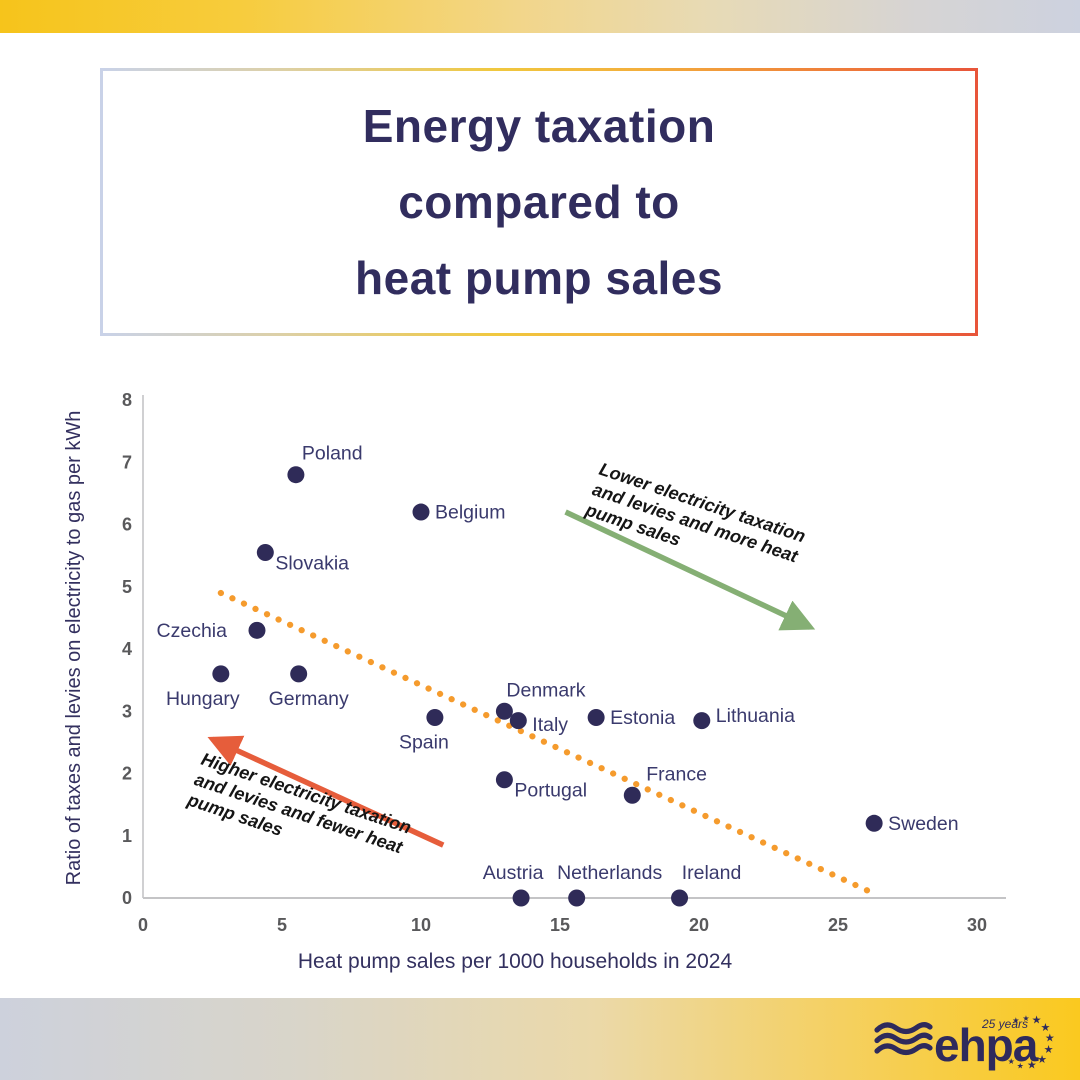 The width and height of the screenshot is (1080, 1080). What do you see at coordinates (296, 475) in the screenshot?
I see `data-point-poland` at bounding box center [296, 475].